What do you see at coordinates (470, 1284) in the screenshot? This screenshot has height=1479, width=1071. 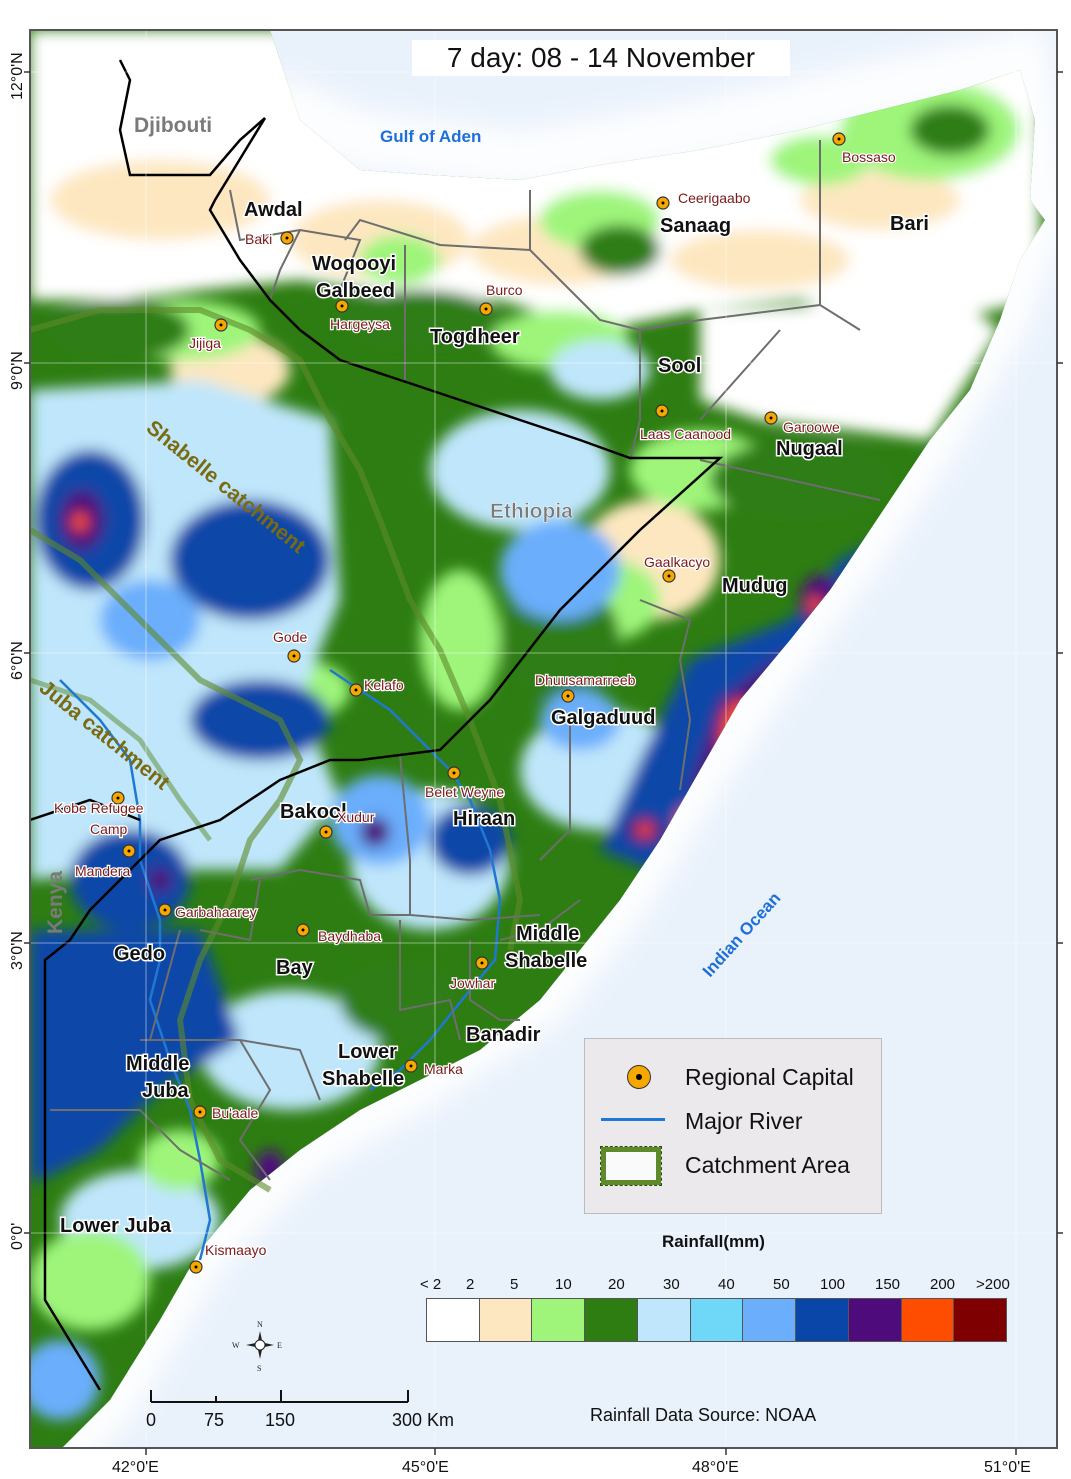 I see `rain-class-label: 2` at bounding box center [470, 1284].